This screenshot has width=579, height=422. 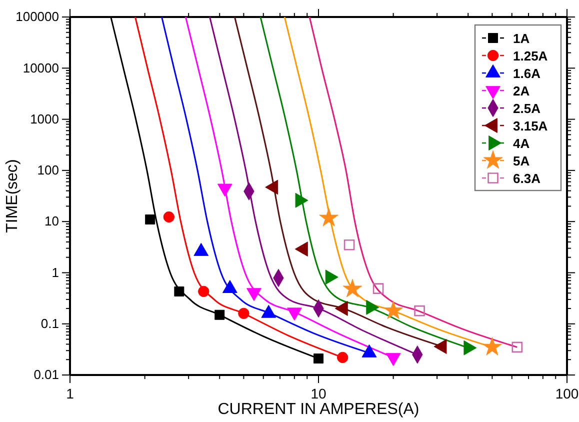 What do you see at coordinates (46, 374) in the screenshot?
I see `y-tick-label: 0.01` at bounding box center [46, 374].